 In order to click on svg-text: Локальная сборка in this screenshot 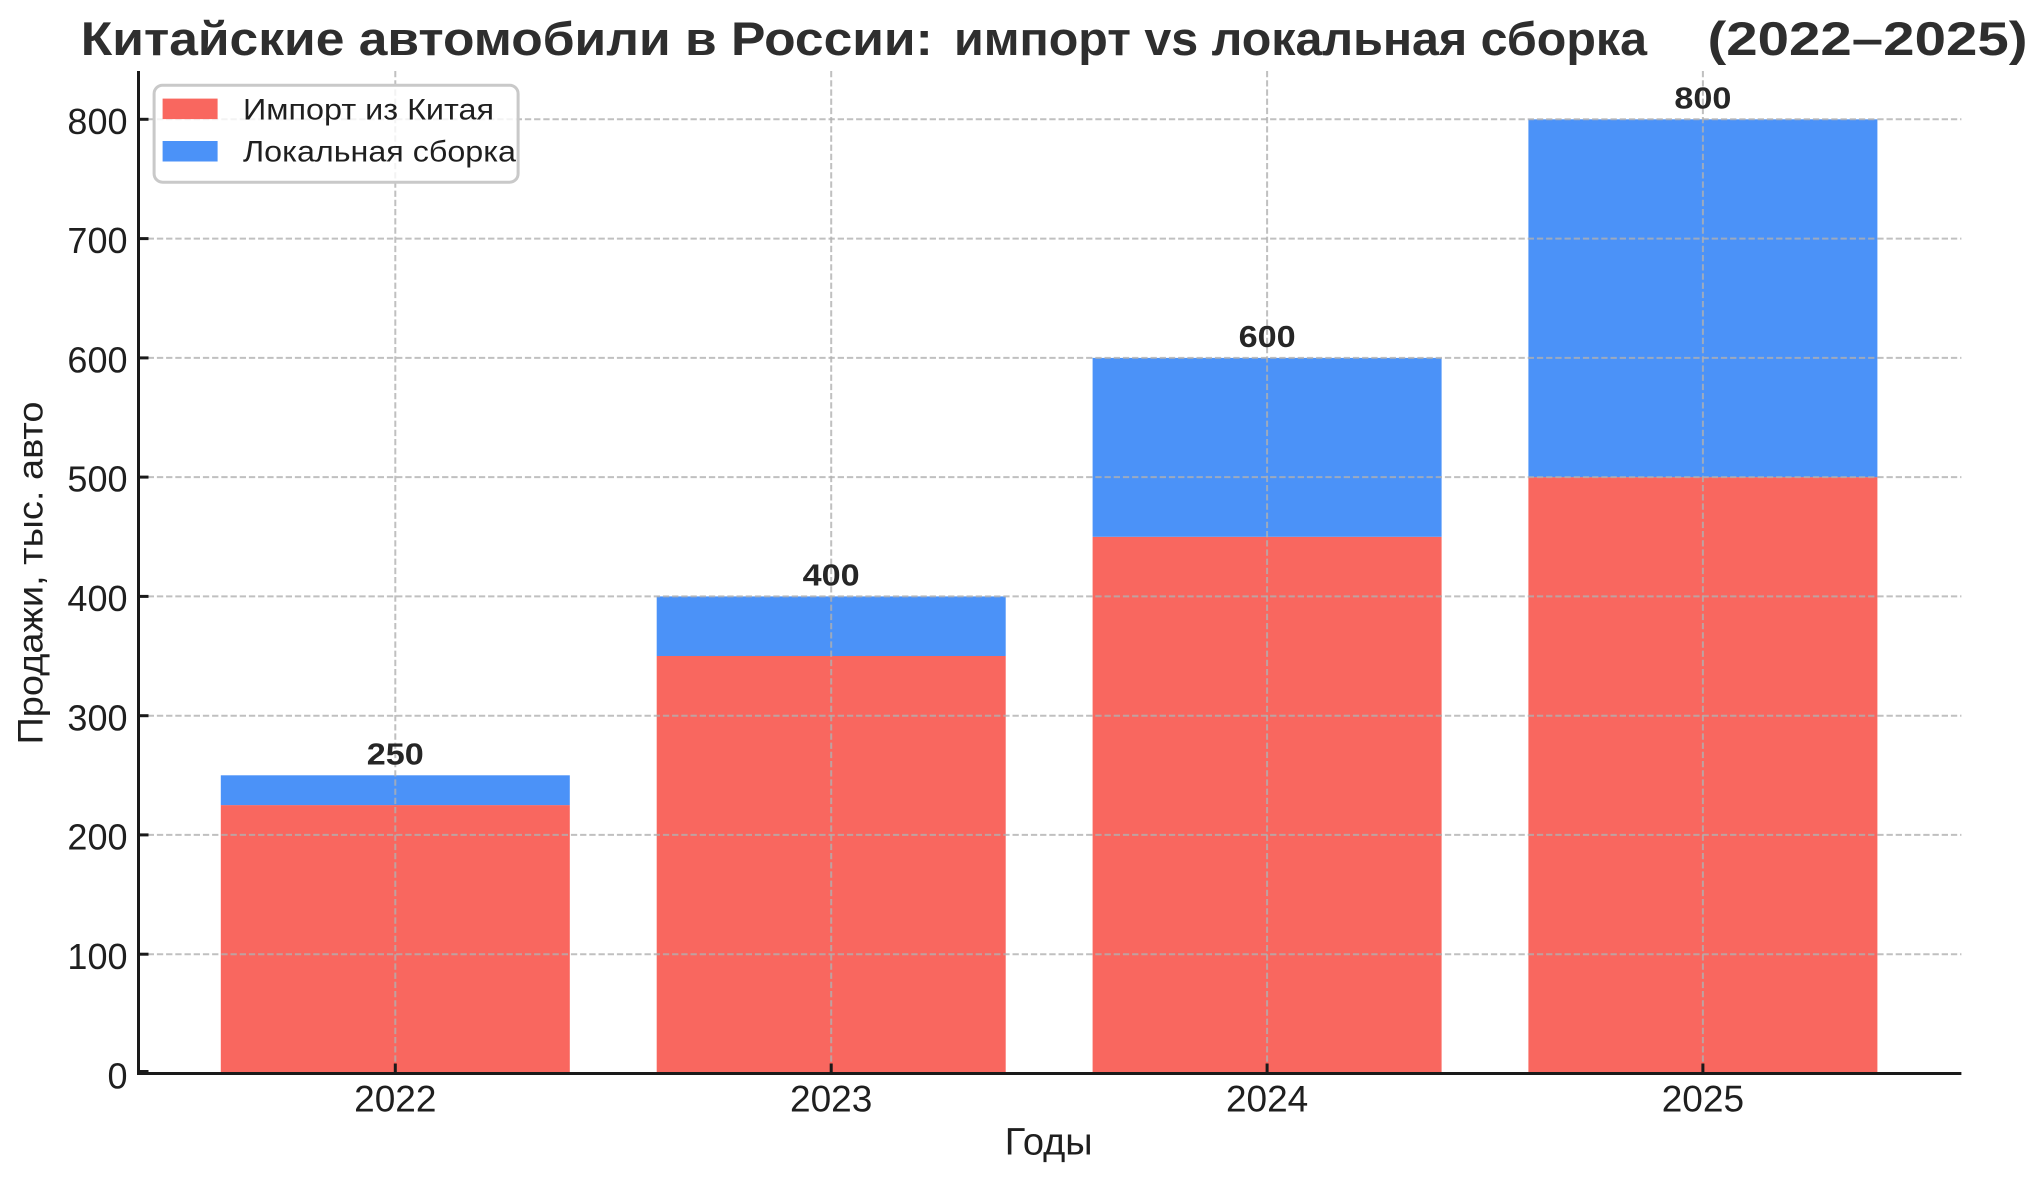, I will do `click(379, 151)`.